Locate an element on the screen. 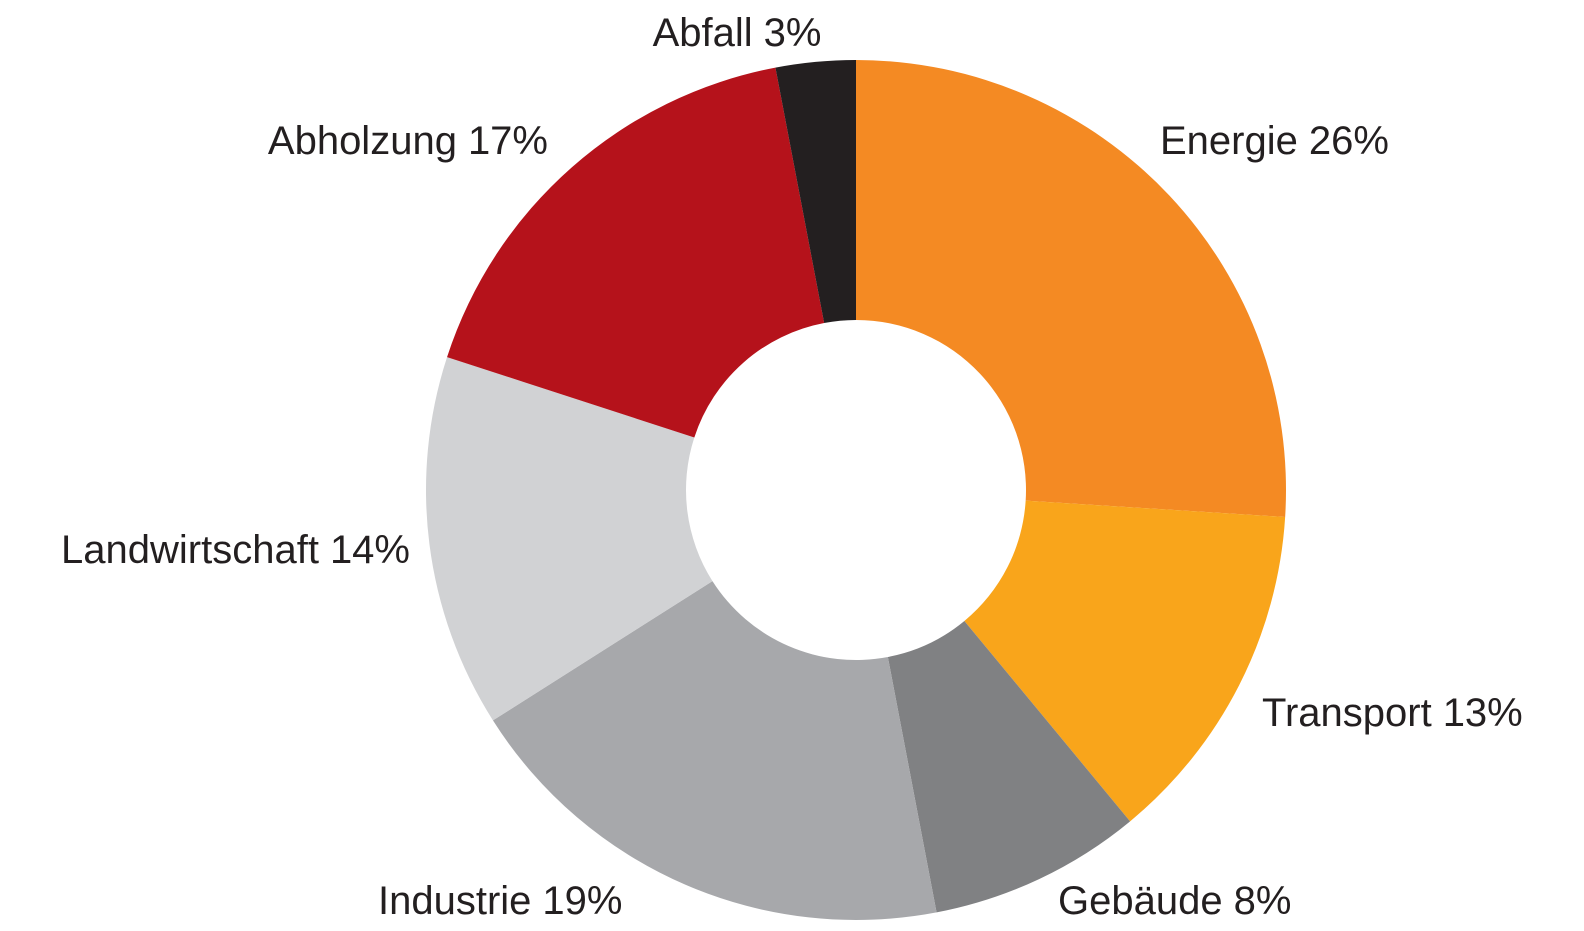  segment-label: Abfall 3% is located at coordinates (737, 33).